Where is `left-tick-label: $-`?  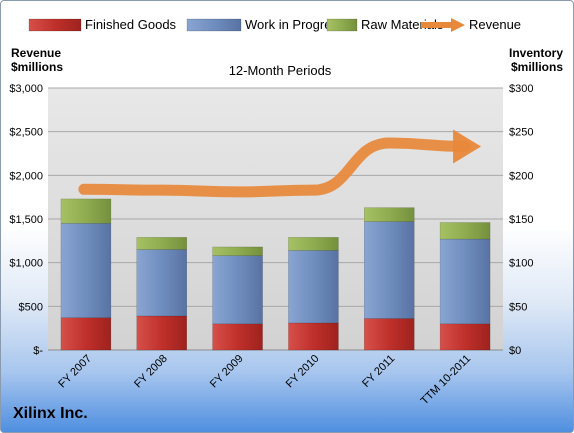
left-tick-label: $- is located at coordinates (38, 351).